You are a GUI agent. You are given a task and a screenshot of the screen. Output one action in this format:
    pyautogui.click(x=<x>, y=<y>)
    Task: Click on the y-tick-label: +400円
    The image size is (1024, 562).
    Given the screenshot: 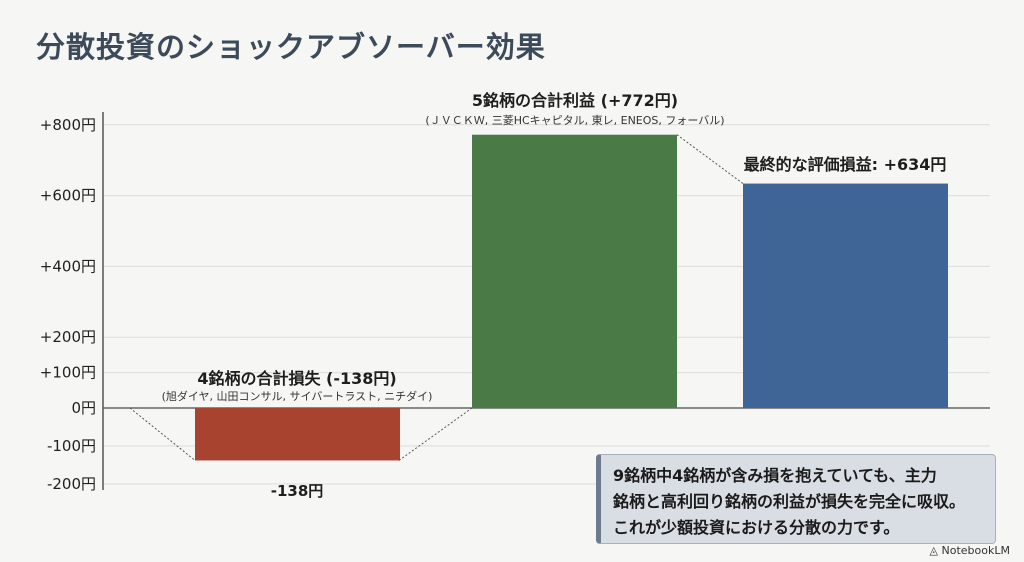 What is the action you would take?
    pyautogui.click(x=68, y=266)
    